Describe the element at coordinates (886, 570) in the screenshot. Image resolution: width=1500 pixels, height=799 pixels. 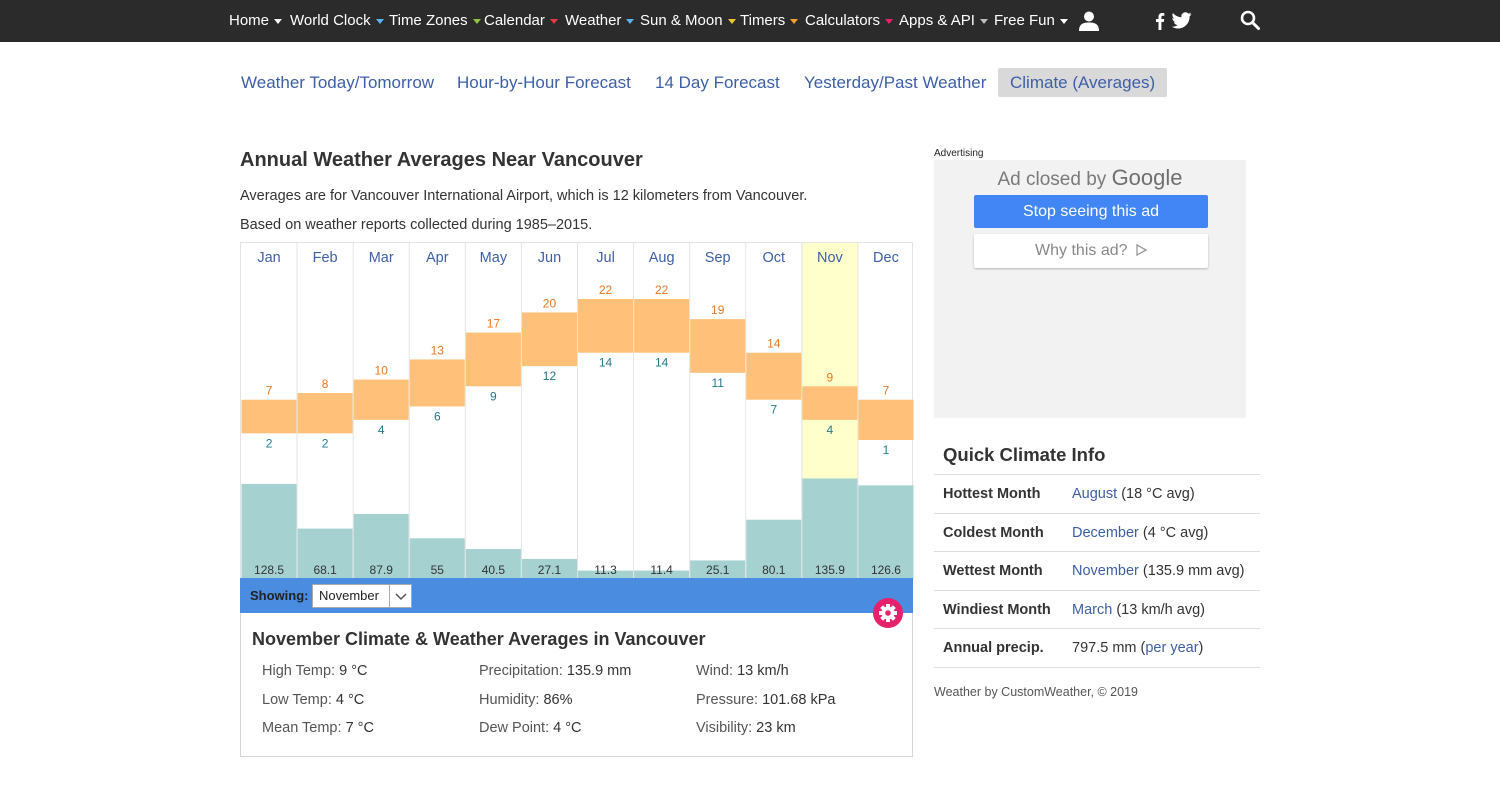
I see `precip-label: 126.6` at that location.